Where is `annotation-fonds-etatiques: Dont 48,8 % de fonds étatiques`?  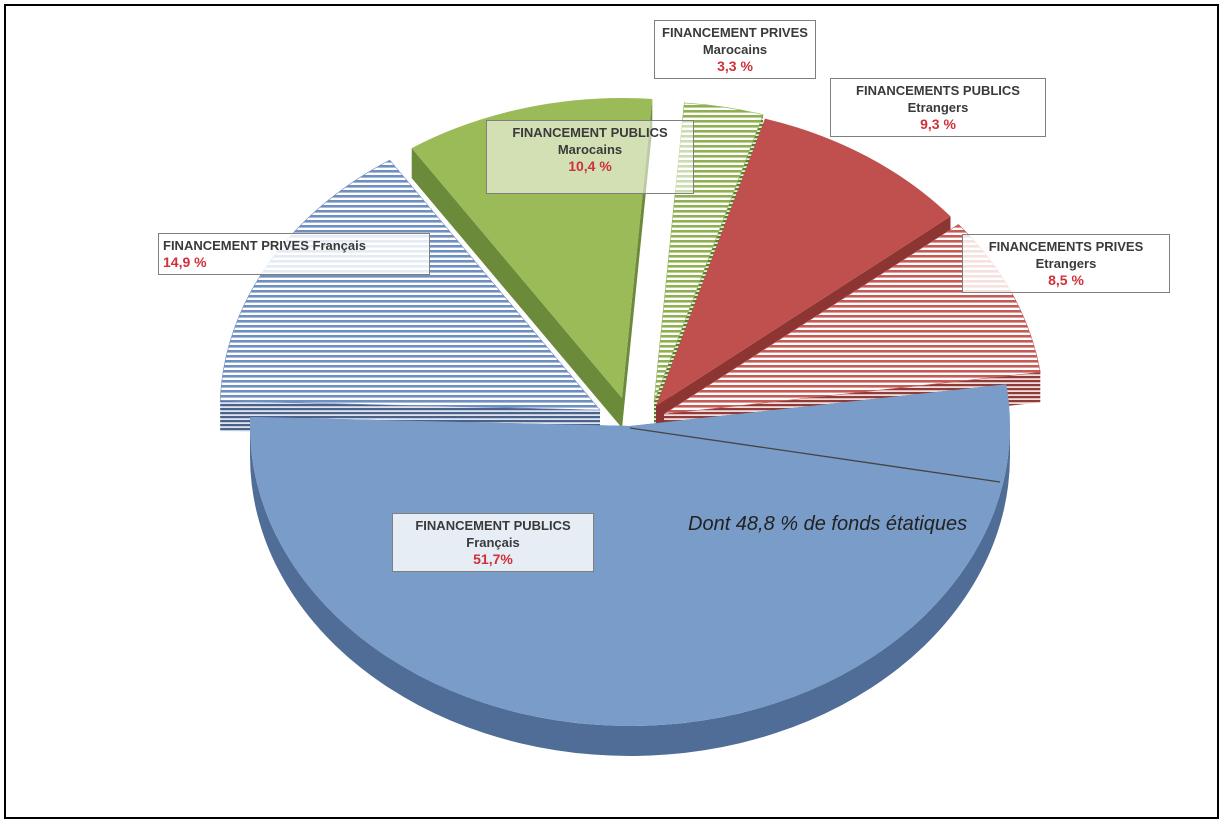 annotation-fonds-etatiques: Dont 48,8 % de fonds étatiques is located at coordinates (828, 524).